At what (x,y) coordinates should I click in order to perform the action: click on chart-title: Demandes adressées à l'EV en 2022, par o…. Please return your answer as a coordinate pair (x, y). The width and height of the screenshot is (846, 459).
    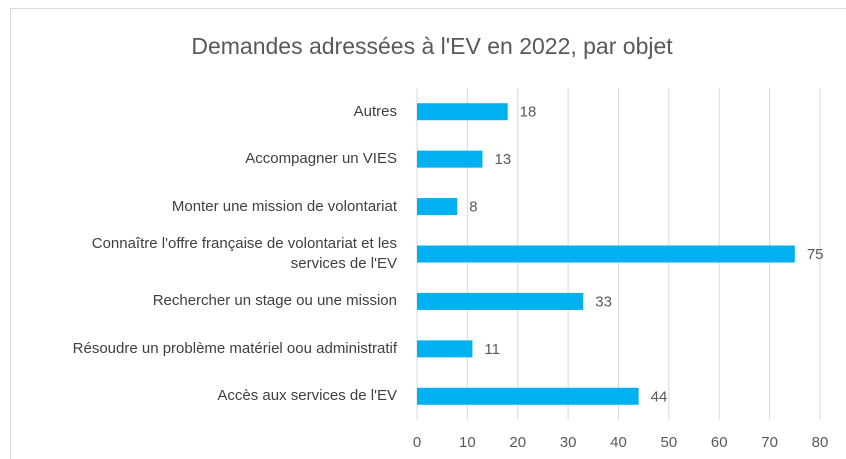
    Looking at the image, I should click on (432, 46).